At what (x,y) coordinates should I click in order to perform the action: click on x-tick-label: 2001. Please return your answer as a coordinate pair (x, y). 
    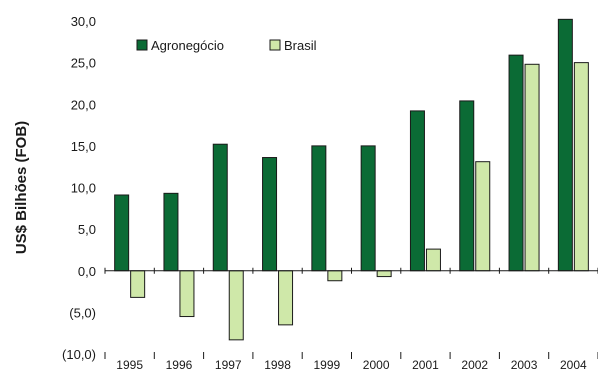
    Looking at the image, I should click on (425, 364).